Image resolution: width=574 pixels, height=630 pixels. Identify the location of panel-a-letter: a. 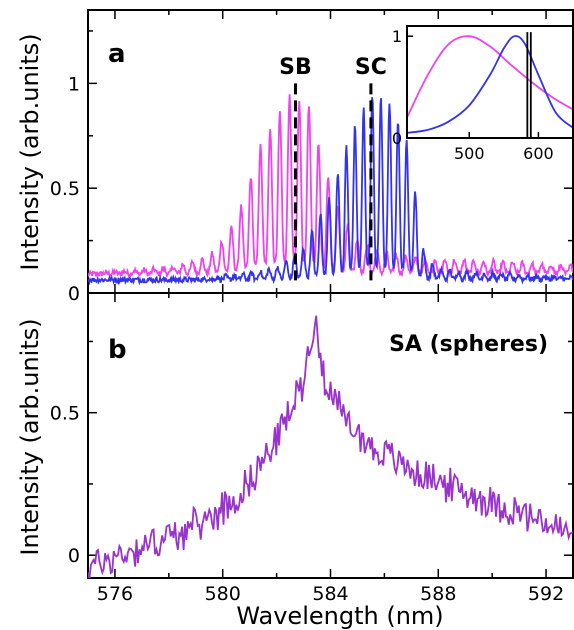
(117, 54).